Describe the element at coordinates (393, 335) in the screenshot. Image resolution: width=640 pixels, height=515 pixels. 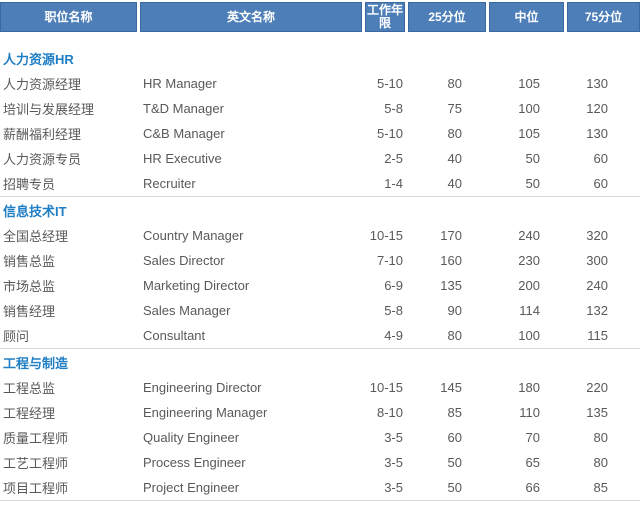
I see `cell-years: 4-9` at that location.